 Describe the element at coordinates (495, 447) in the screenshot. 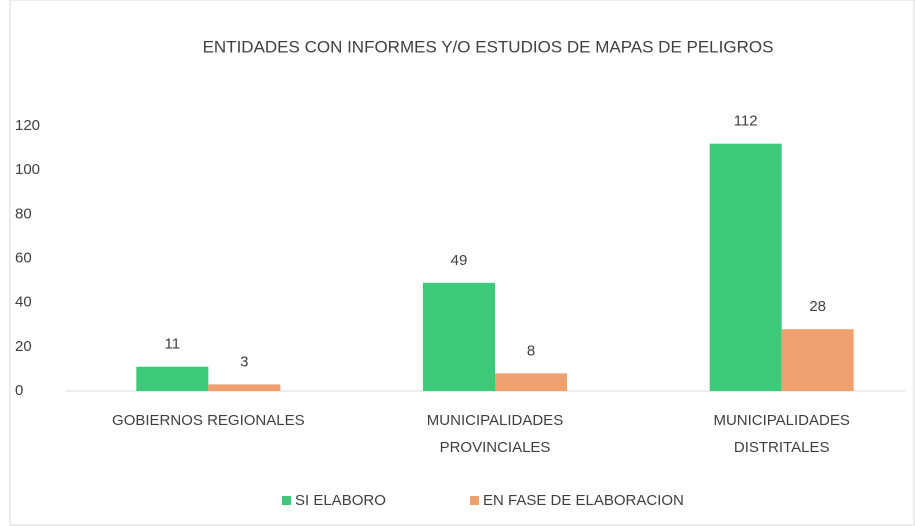

I see `x-tick-label: PROVINCIALES` at that location.